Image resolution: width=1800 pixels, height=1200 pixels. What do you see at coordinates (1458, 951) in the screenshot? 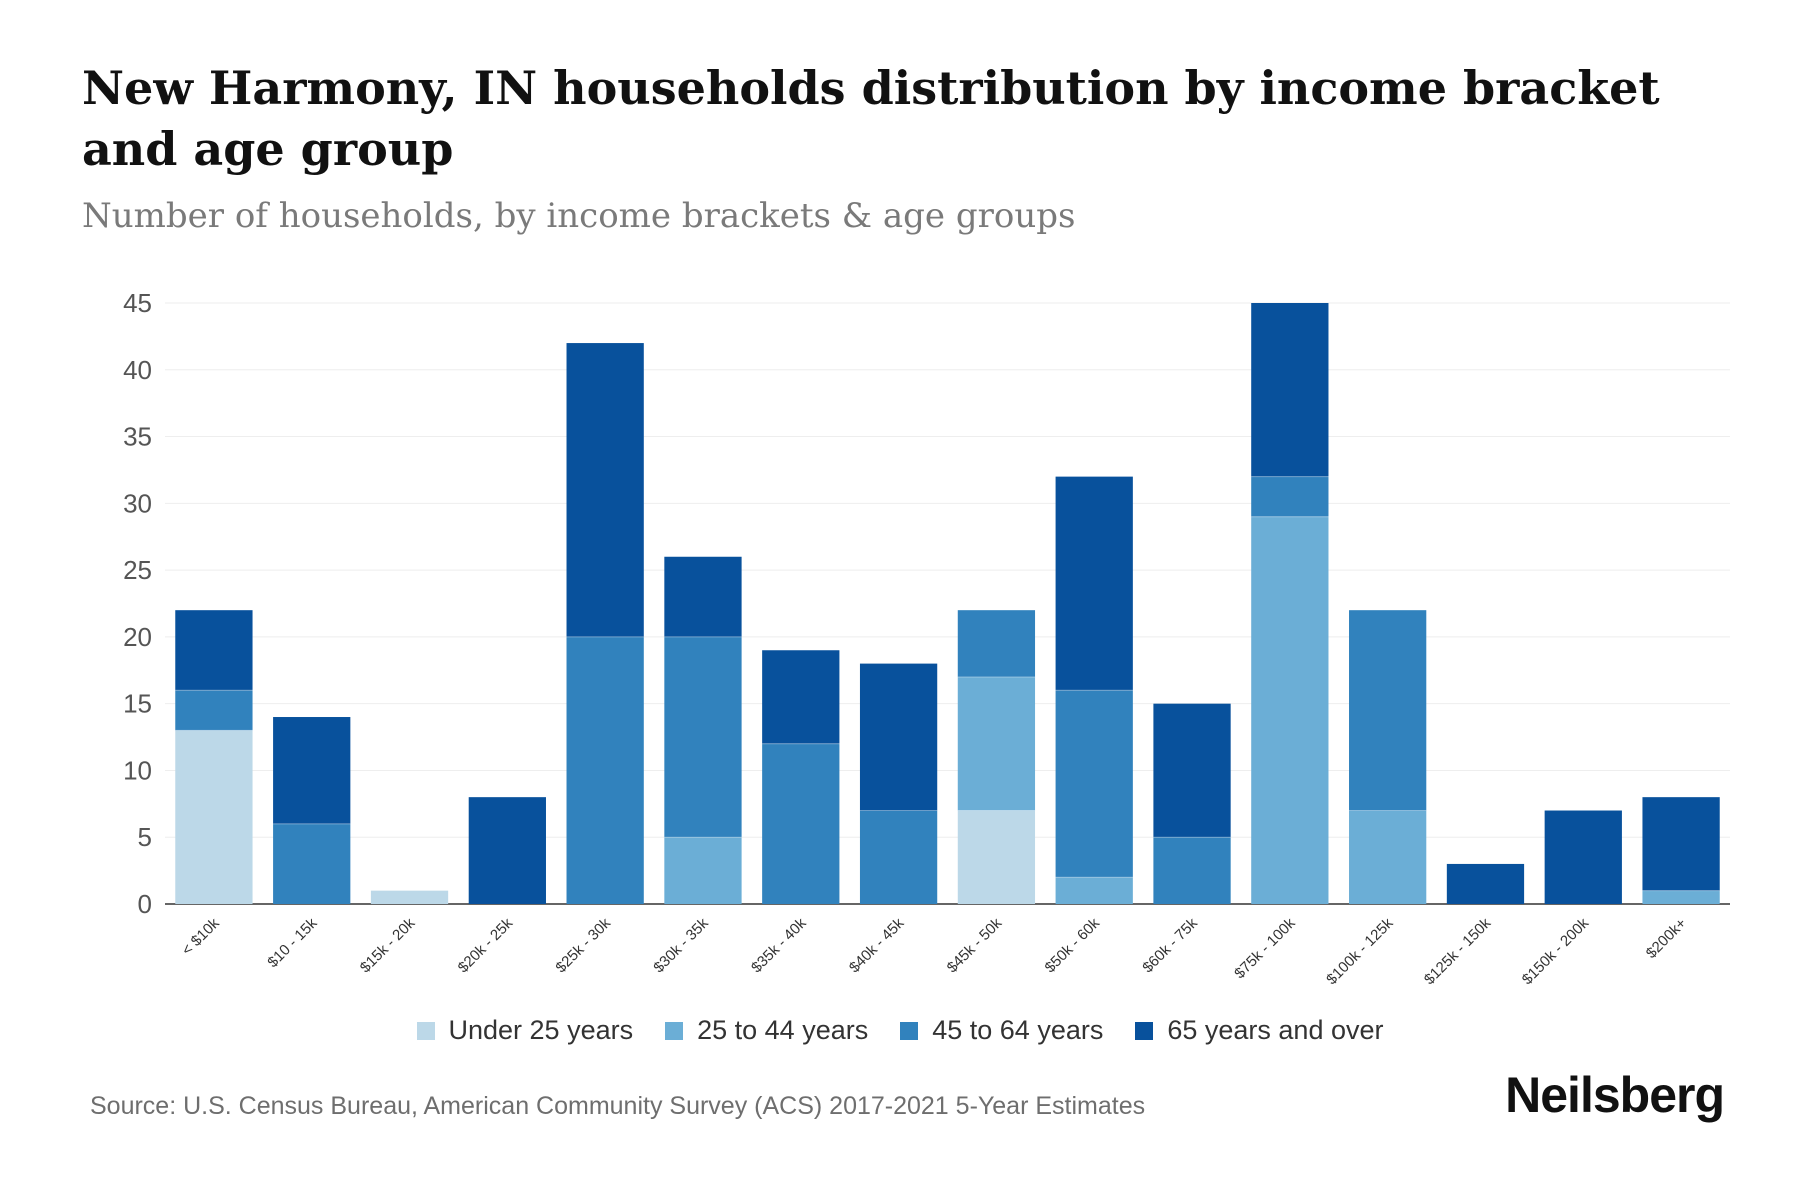
I see `x-tick-label: $125k - 150k` at bounding box center [1458, 951].